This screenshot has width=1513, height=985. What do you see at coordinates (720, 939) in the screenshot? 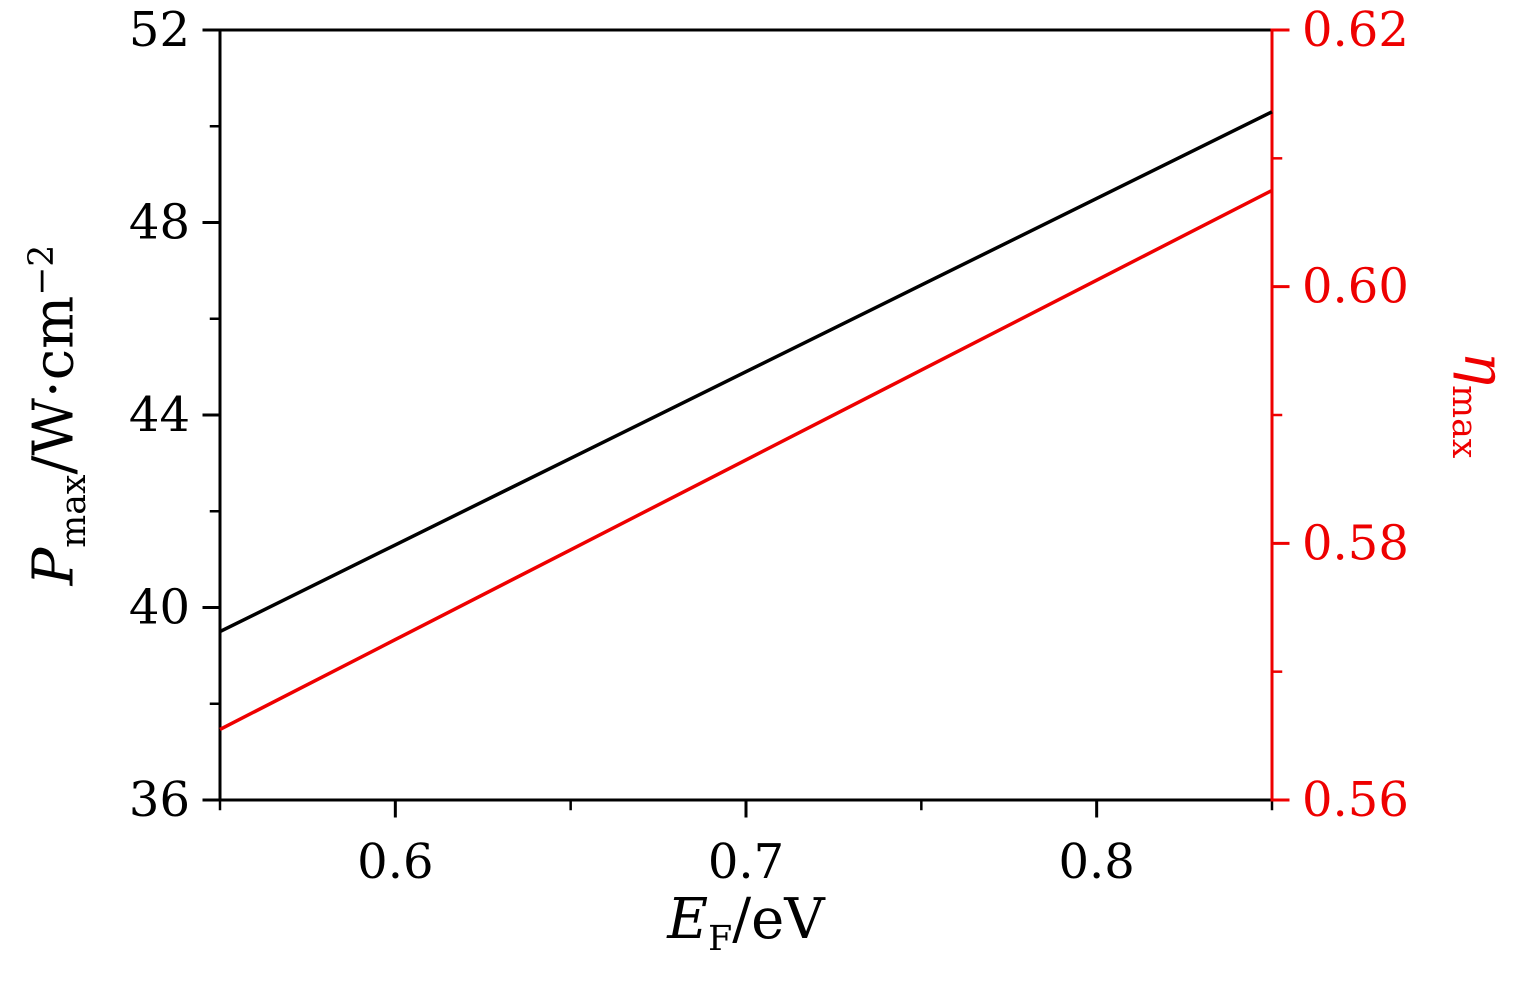
I see `x-axis-variable-subscript: F` at bounding box center [720, 939].